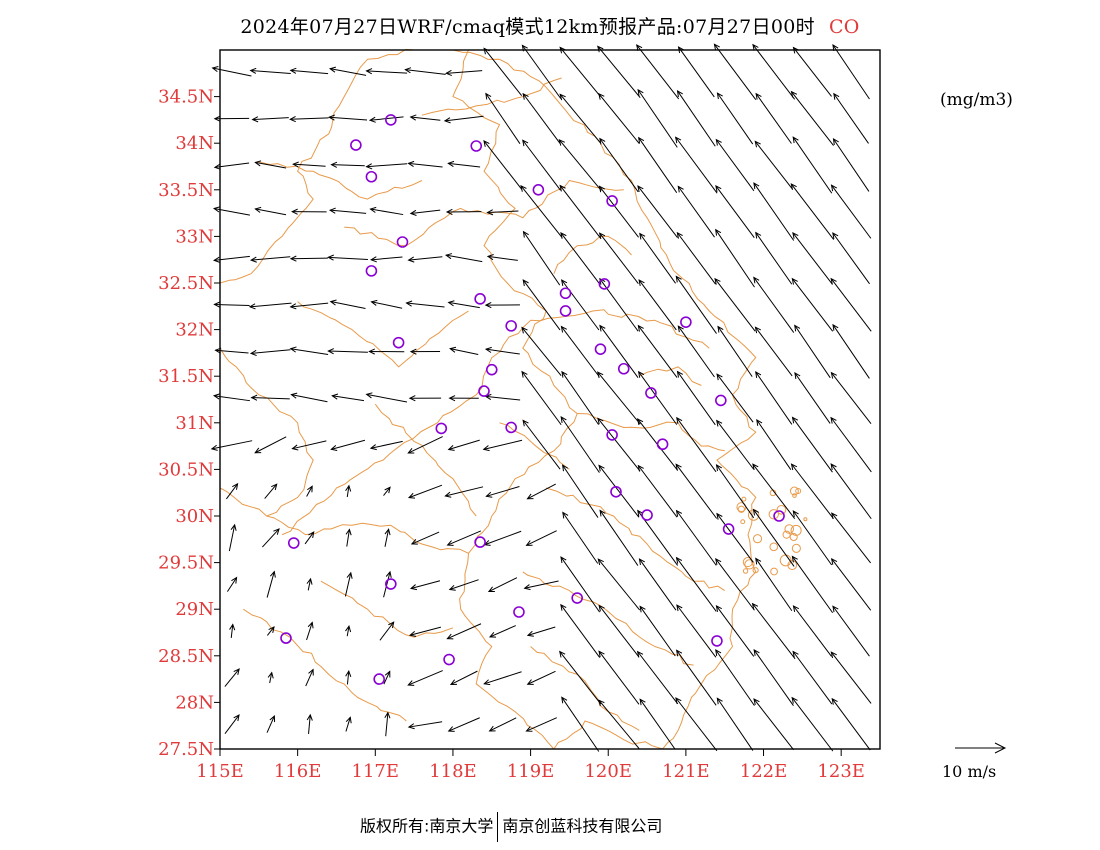  Describe the element at coordinates (844, 27) in the screenshot. I see `species-label: CO` at that location.